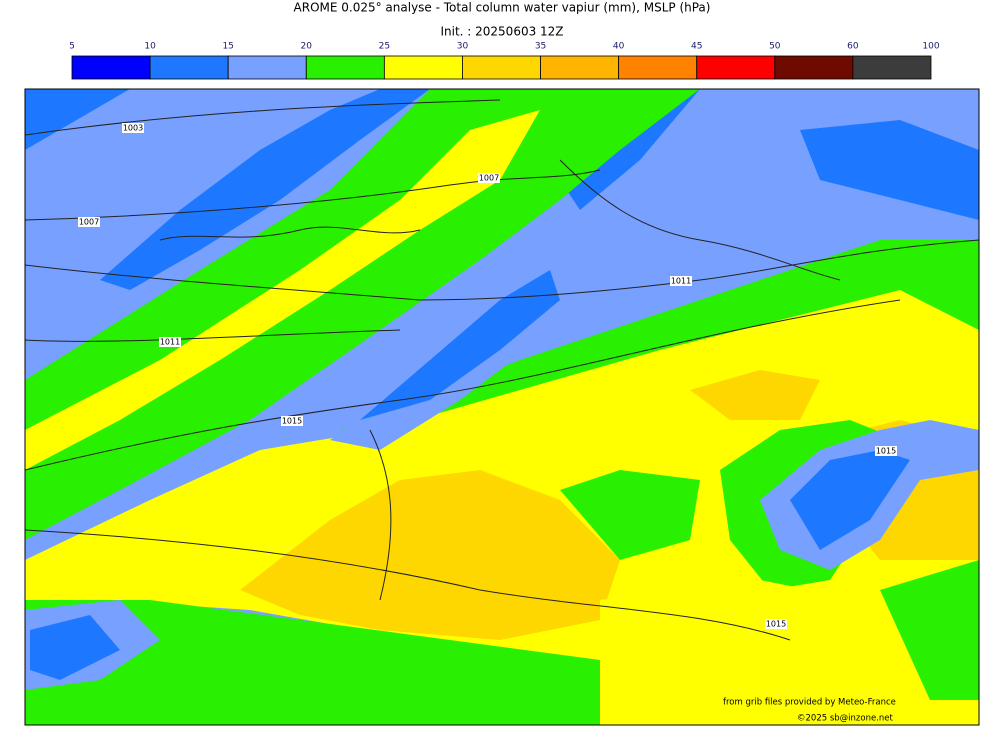 This screenshot has height=738, width=1005. I want to click on colorbar-label: 25, so click(384, 47).